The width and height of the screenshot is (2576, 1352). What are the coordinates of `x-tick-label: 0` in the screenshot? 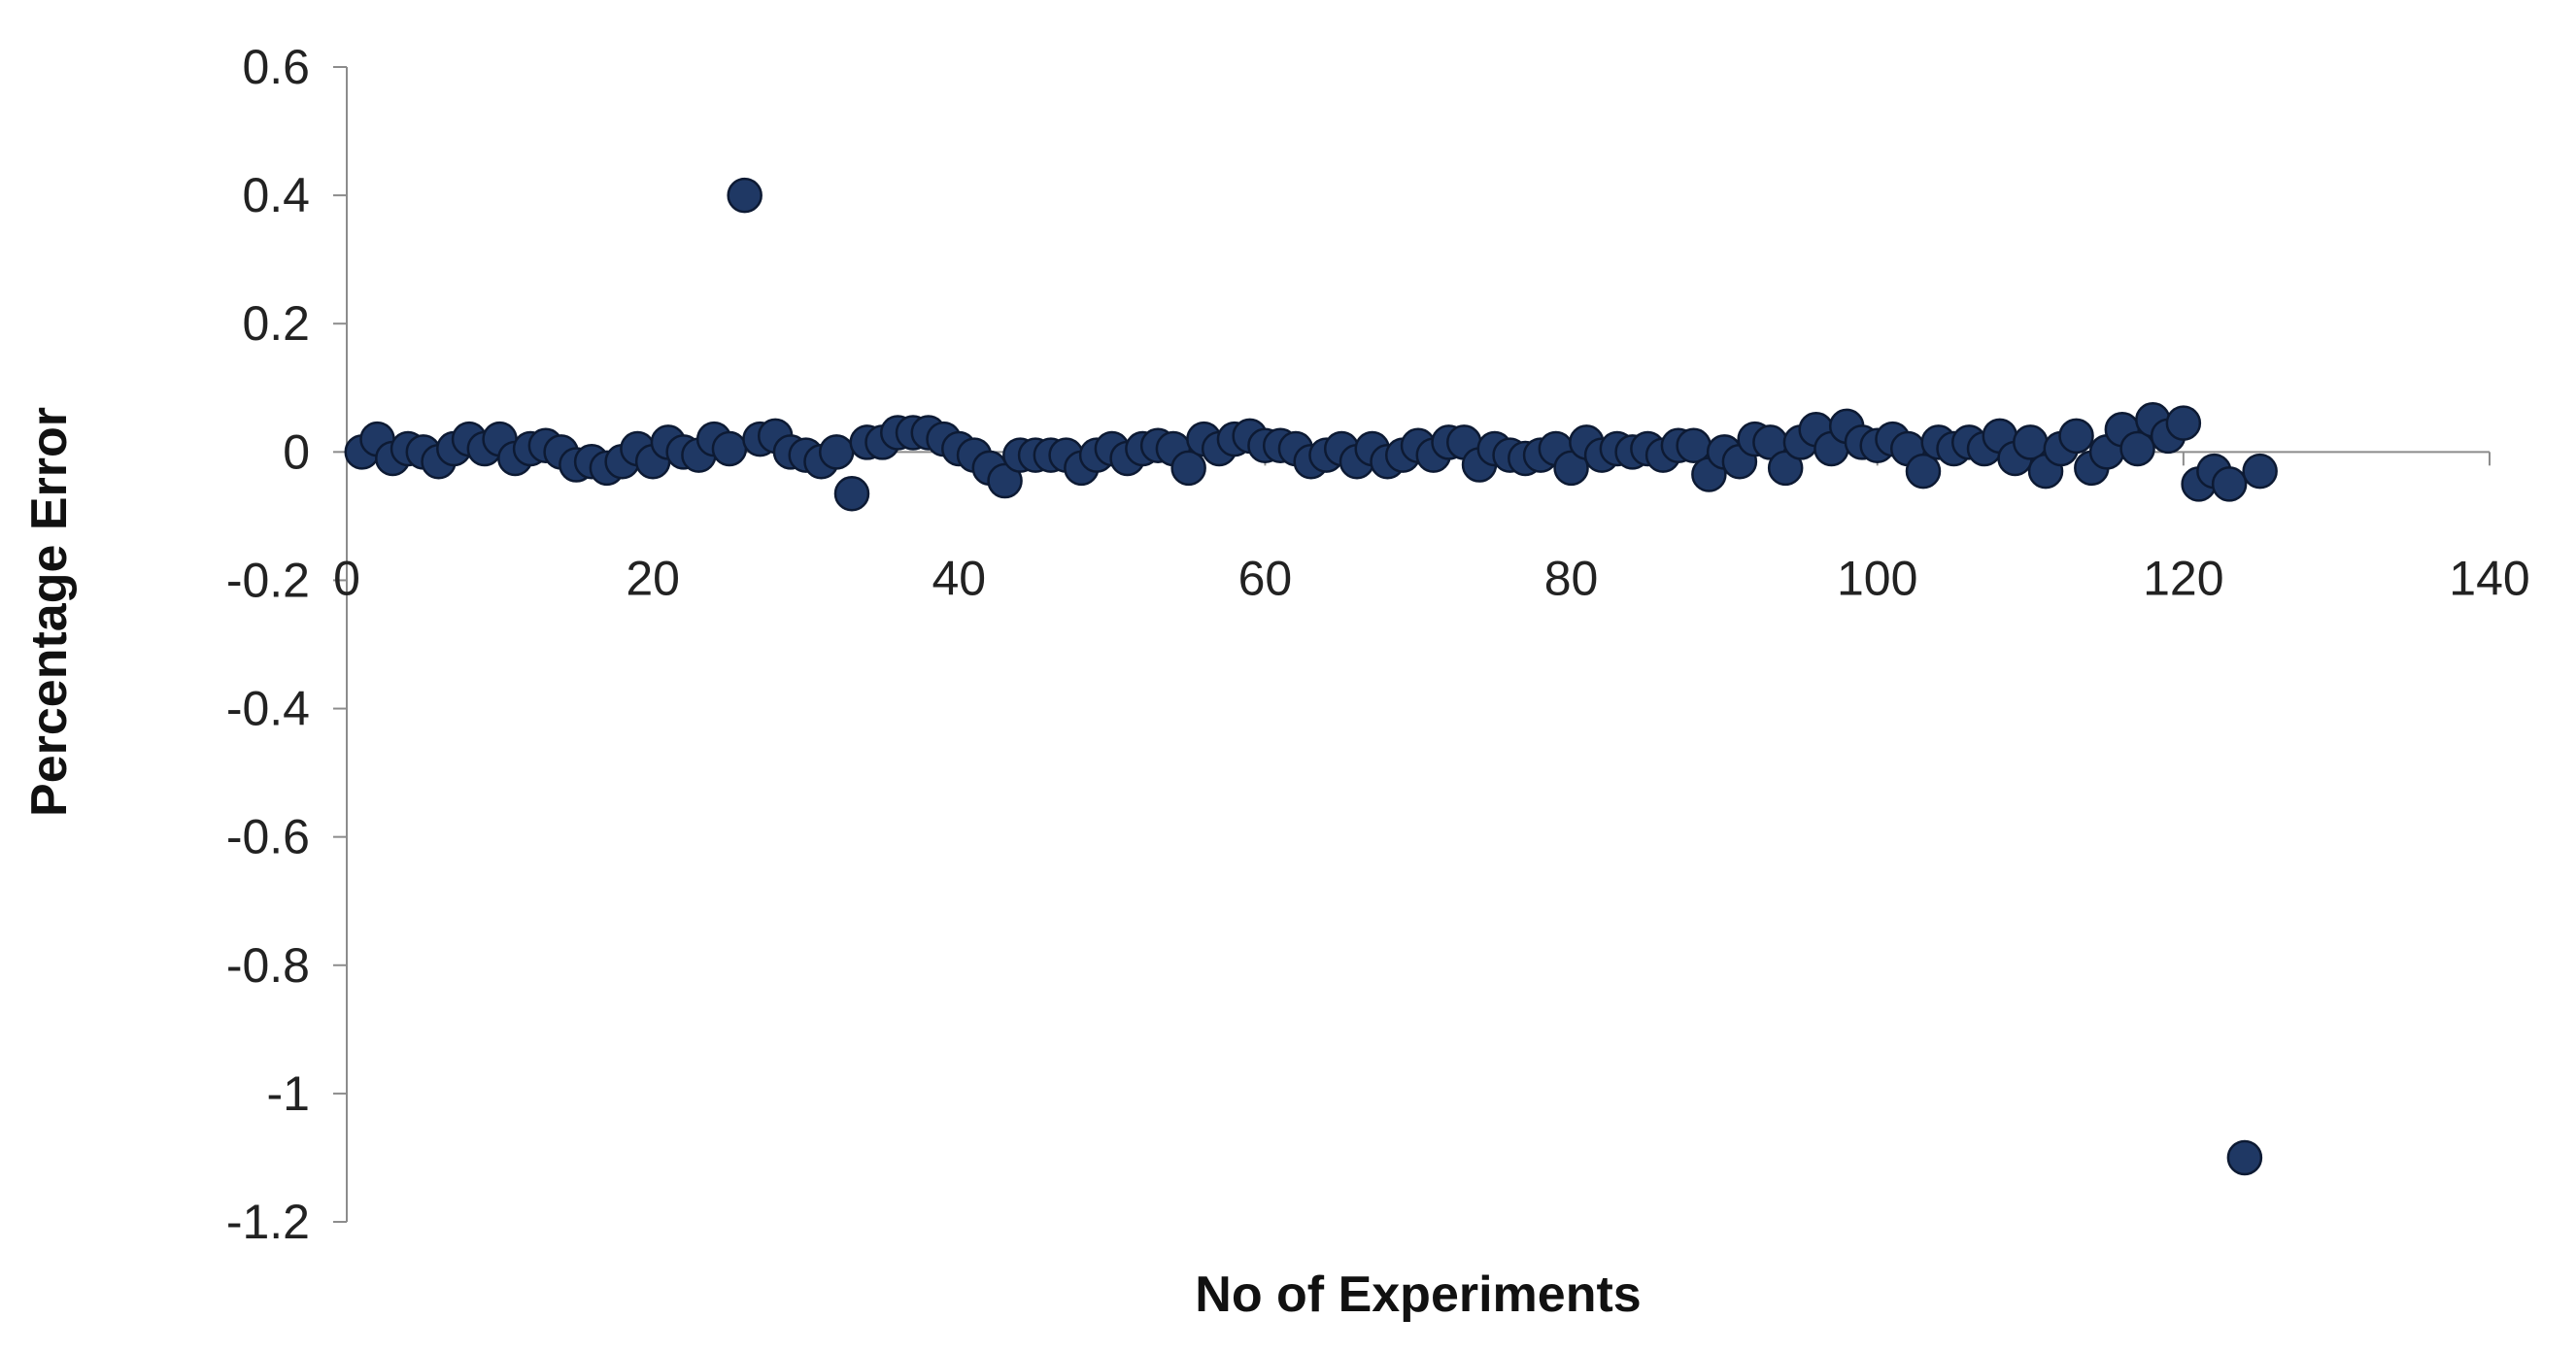 It's located at (346, 578).